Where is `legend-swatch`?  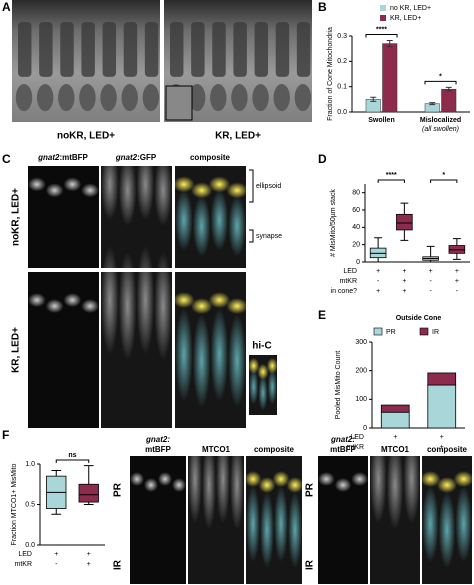
legend-swatch is located at coordinates (383, 18).